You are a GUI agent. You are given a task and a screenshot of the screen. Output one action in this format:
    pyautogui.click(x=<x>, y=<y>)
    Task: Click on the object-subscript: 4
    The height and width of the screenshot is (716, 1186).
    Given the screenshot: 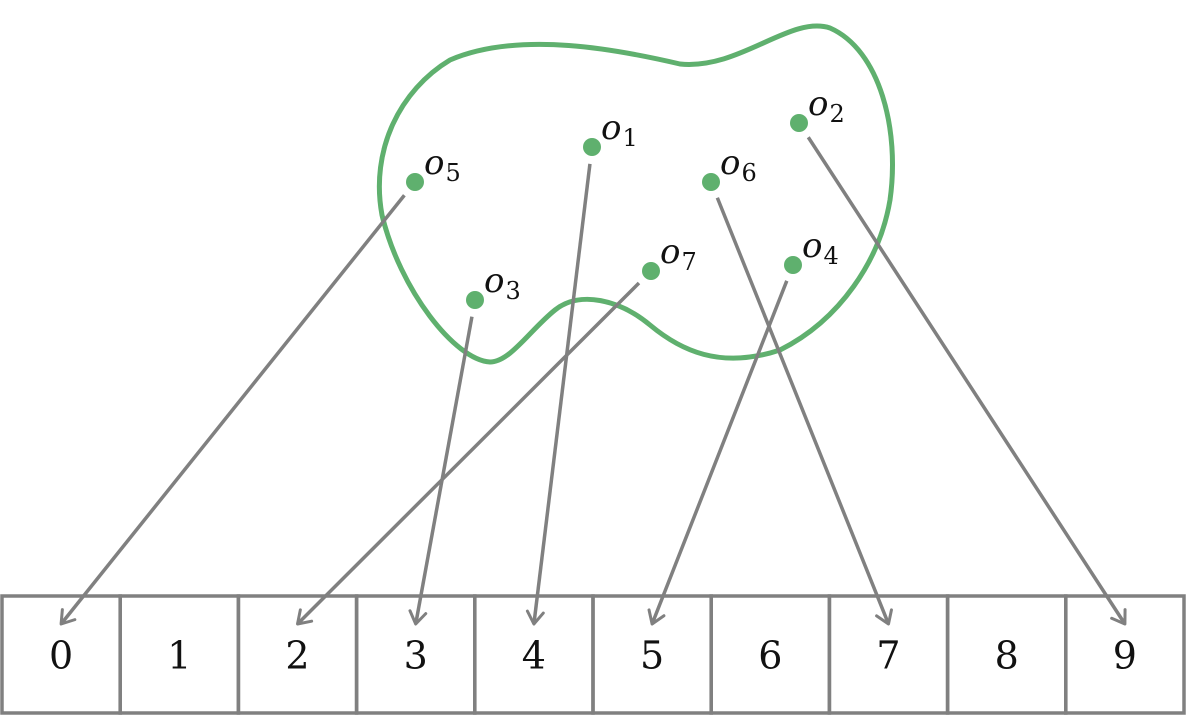 What is the action you would take?
    pyautogui.click(x=830, y=256)
    